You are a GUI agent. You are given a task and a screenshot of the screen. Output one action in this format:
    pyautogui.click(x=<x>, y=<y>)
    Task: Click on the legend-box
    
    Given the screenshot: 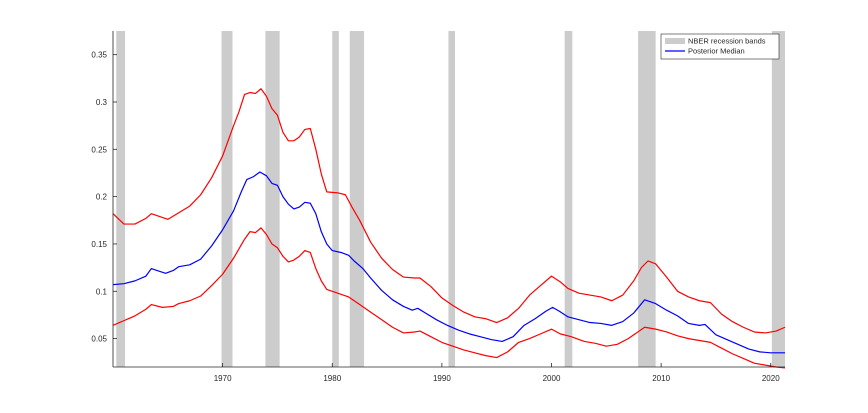 What is the action you would take?
    pyautogui.click(x=720, y=46)
    